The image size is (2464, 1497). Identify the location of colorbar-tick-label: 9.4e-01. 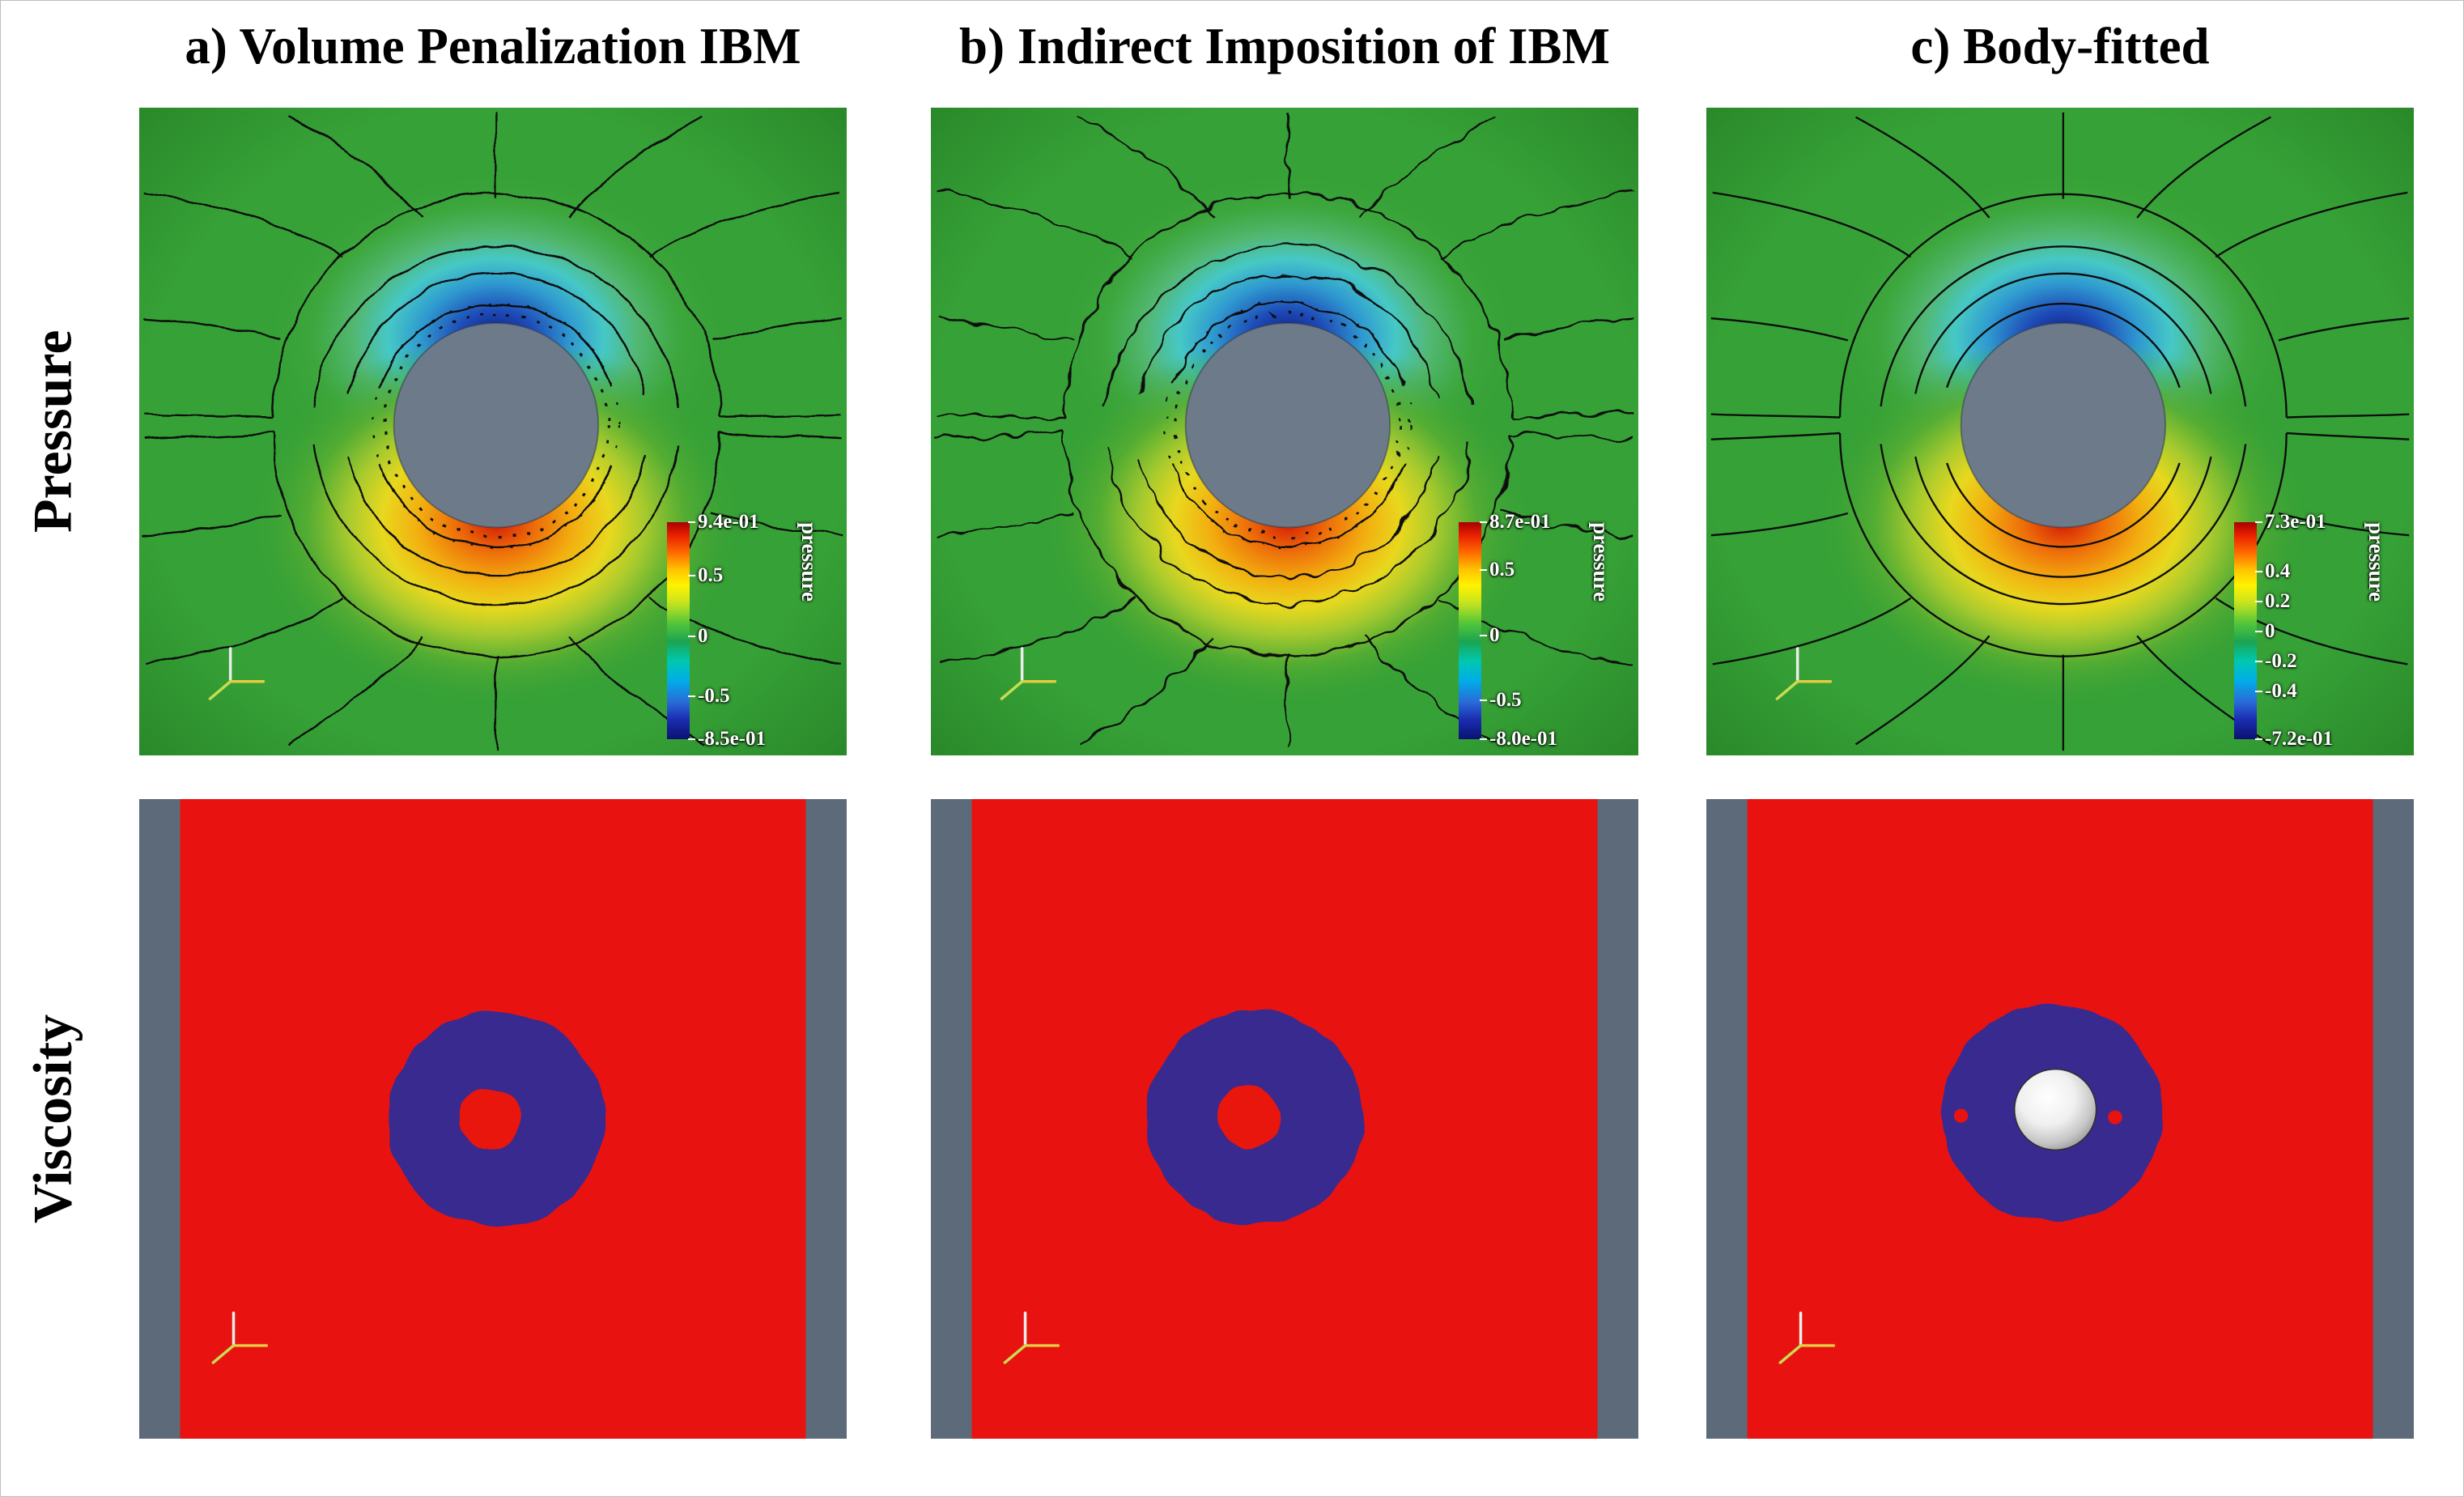
(724, 522).